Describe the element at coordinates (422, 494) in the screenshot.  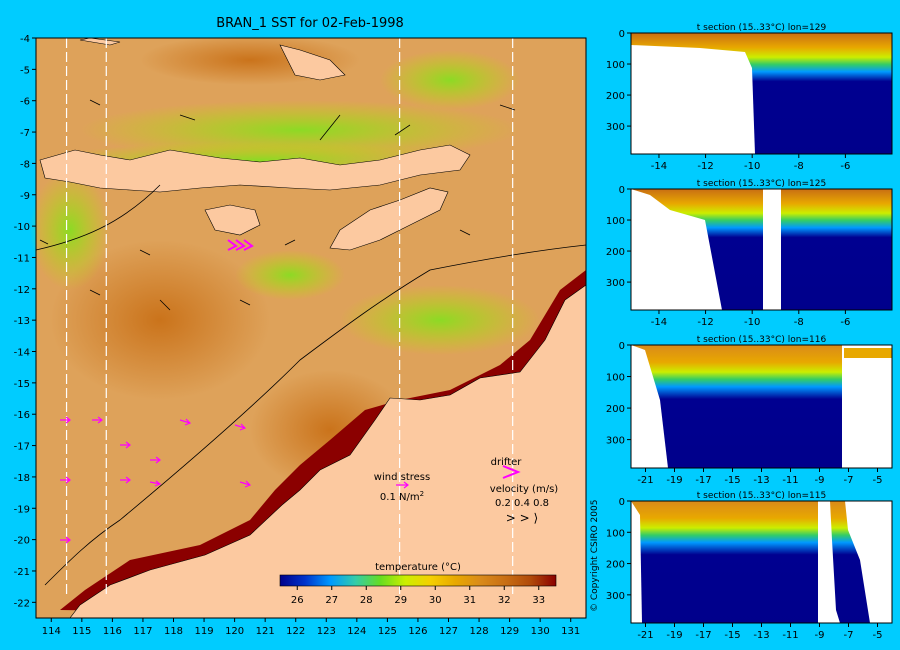
I see `wind-stress-exponent: 2` at that location.